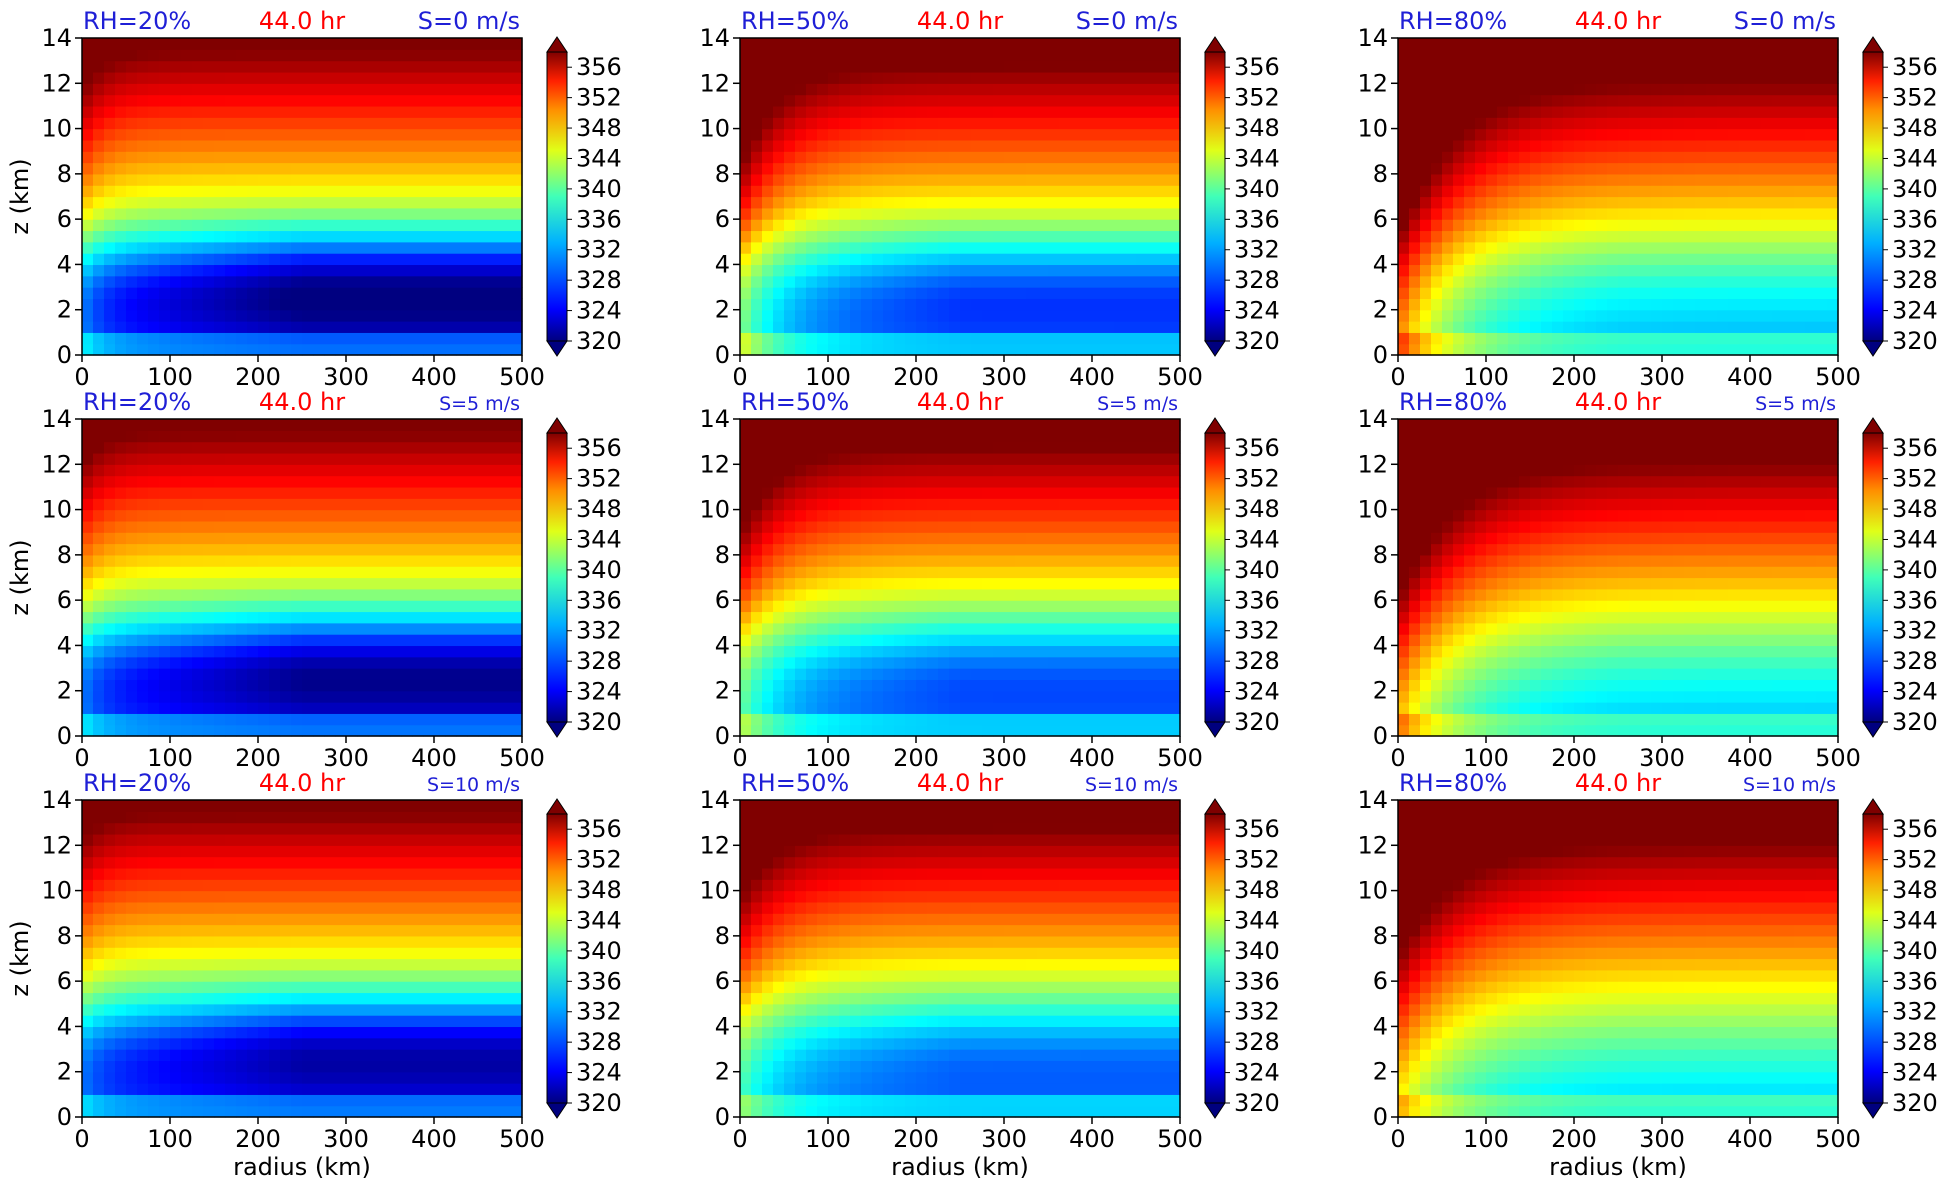  Describe the element at coordinates (557, 577) in the screenshot. I see `colorbar-gradient` at that location.